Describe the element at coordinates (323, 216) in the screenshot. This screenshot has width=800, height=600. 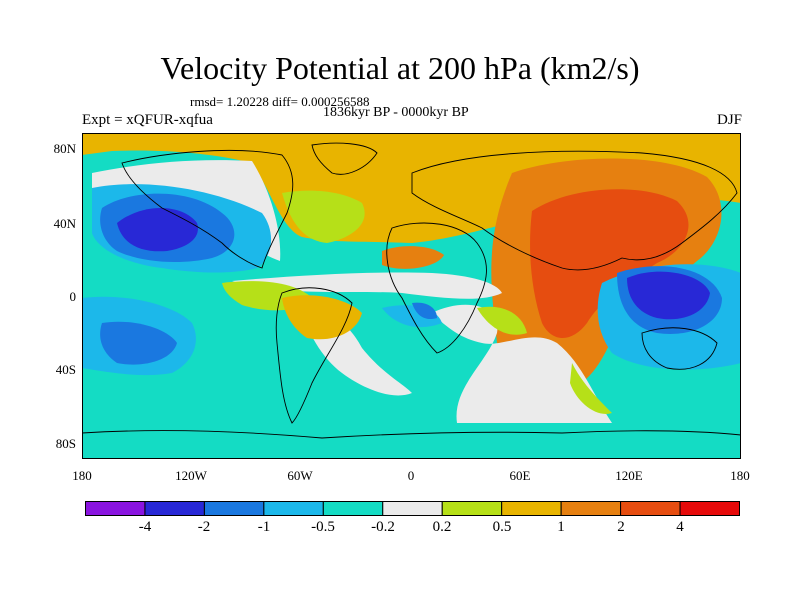
I see `lightgreen-atlantic` at that location.